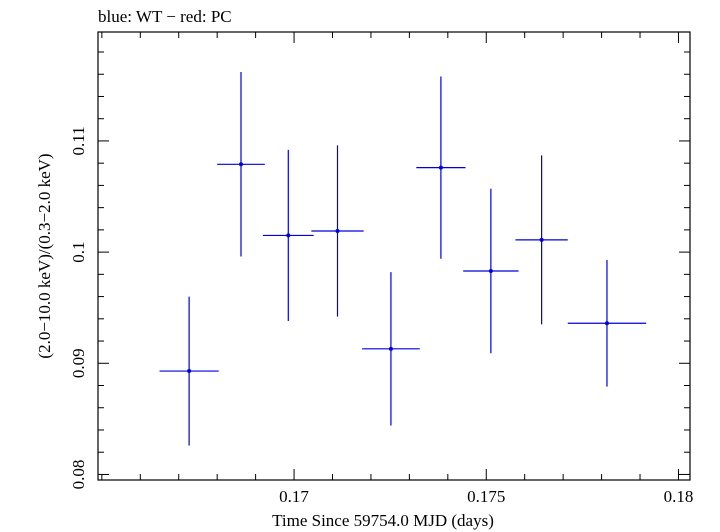 The image size is (720, 532). What do you see at coordinates (486, 496) in the screenshot?
I see `x-tick-label: 0.175` at bounding box center [486, 496].